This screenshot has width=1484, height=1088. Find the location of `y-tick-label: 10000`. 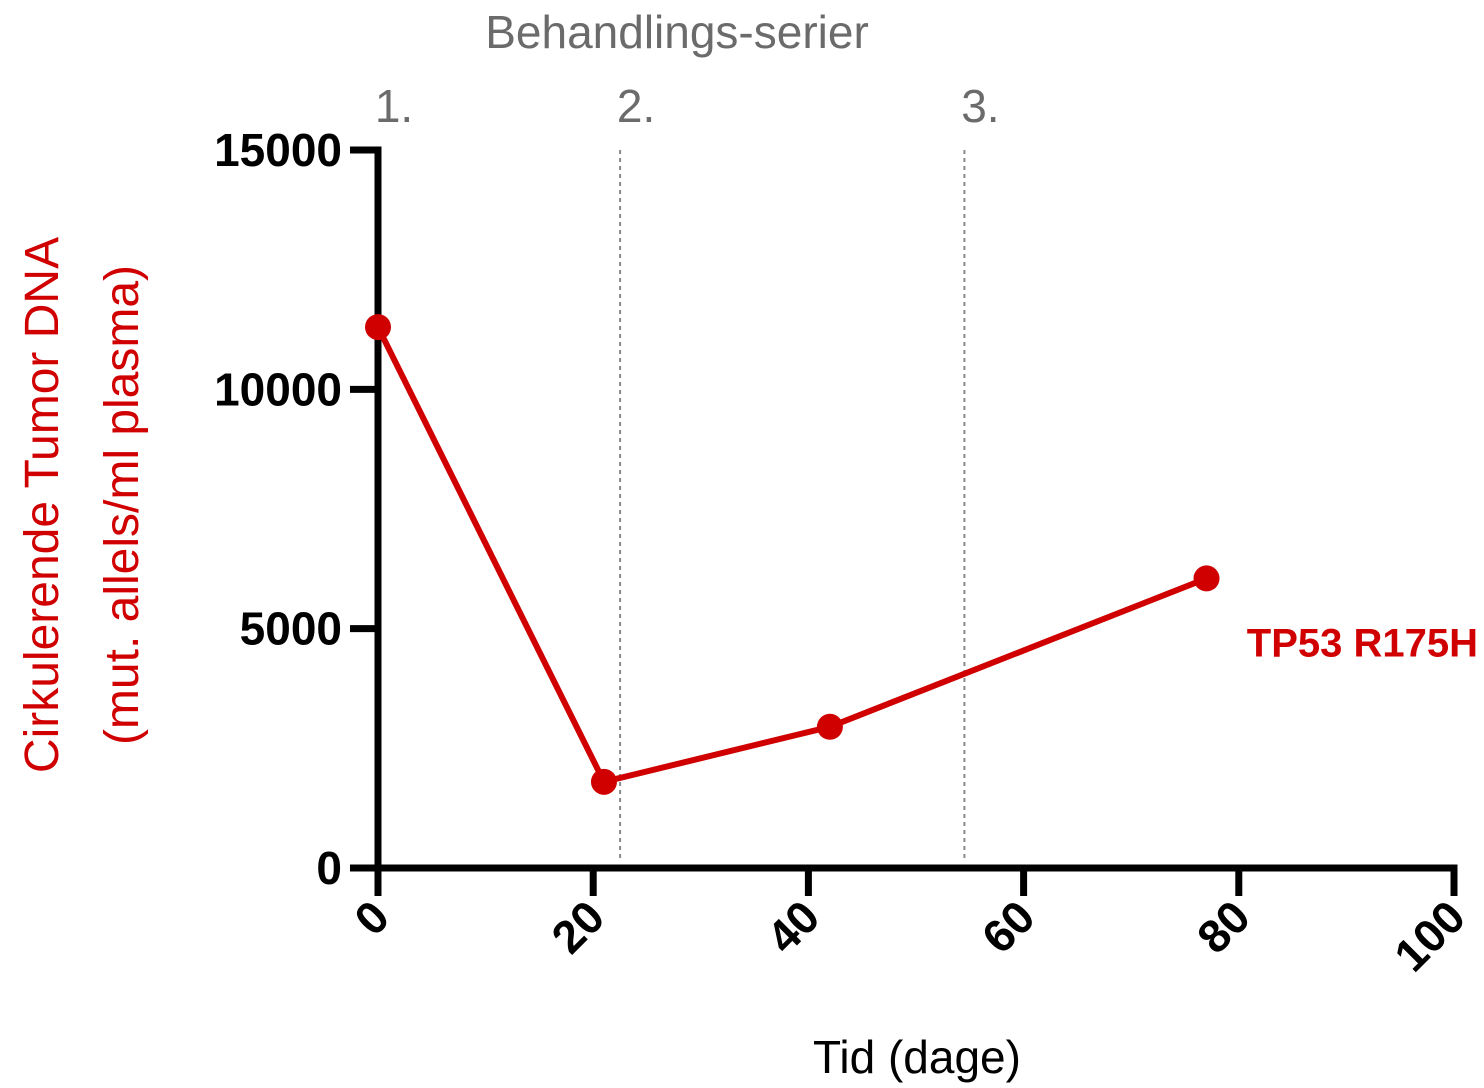

y-tick-label: 10000 is located at coordinates (278, 389).